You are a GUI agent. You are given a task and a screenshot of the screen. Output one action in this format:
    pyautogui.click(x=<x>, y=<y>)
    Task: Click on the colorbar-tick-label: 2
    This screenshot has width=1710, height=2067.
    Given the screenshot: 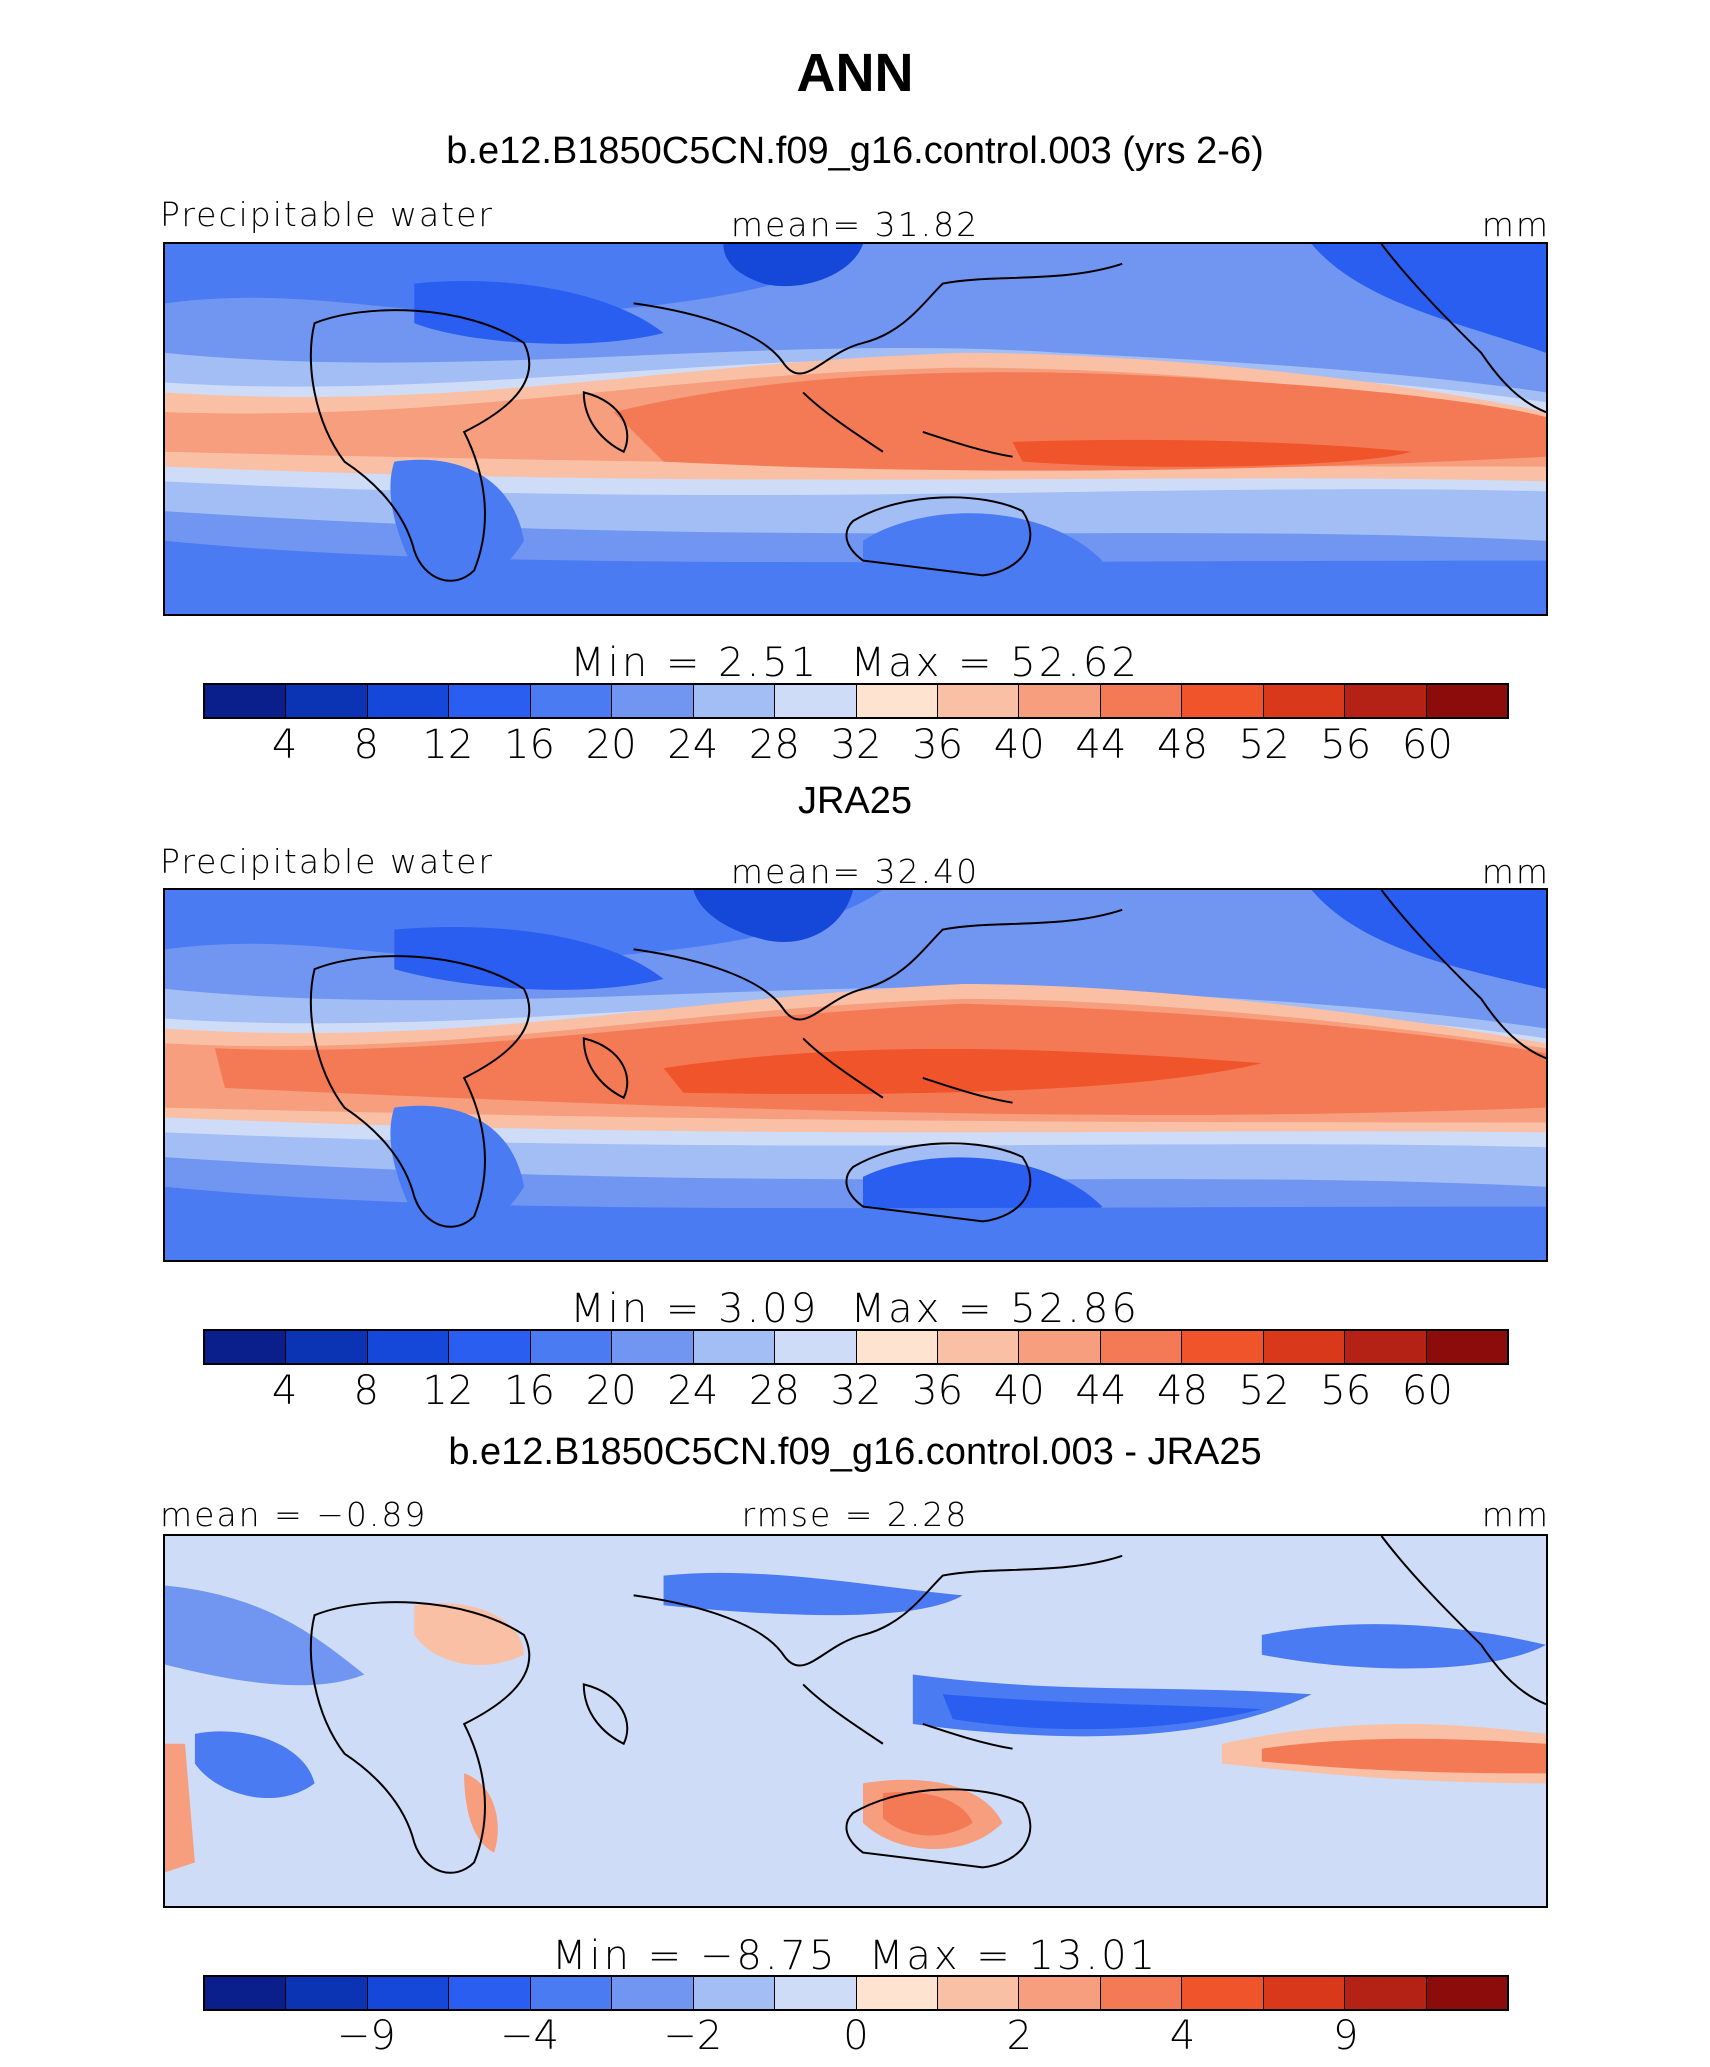 What is the action you would take?
    pyautogui.click(x=1019, y=2036)
    